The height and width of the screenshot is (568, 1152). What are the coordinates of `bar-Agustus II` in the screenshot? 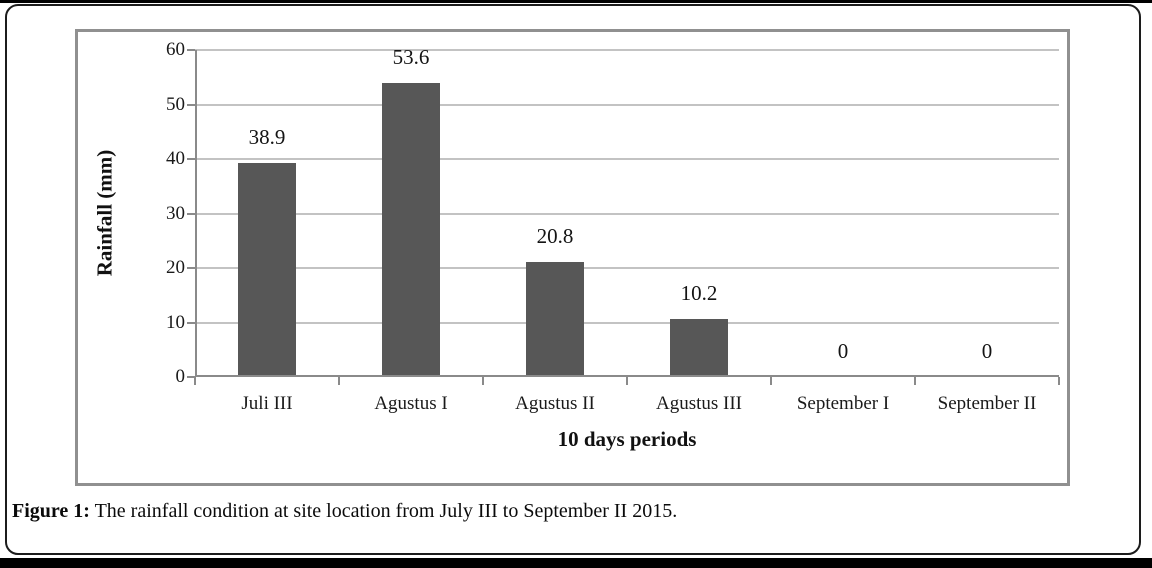 It's located at (555, 318).